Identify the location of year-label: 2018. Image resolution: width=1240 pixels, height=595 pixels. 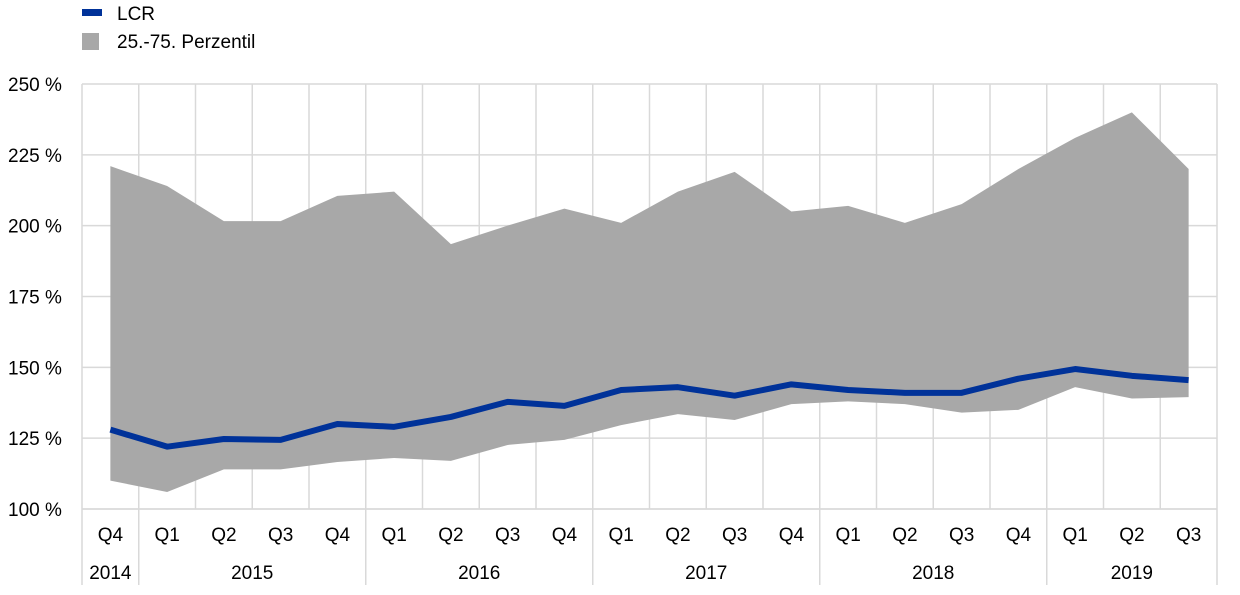
(933, 573).